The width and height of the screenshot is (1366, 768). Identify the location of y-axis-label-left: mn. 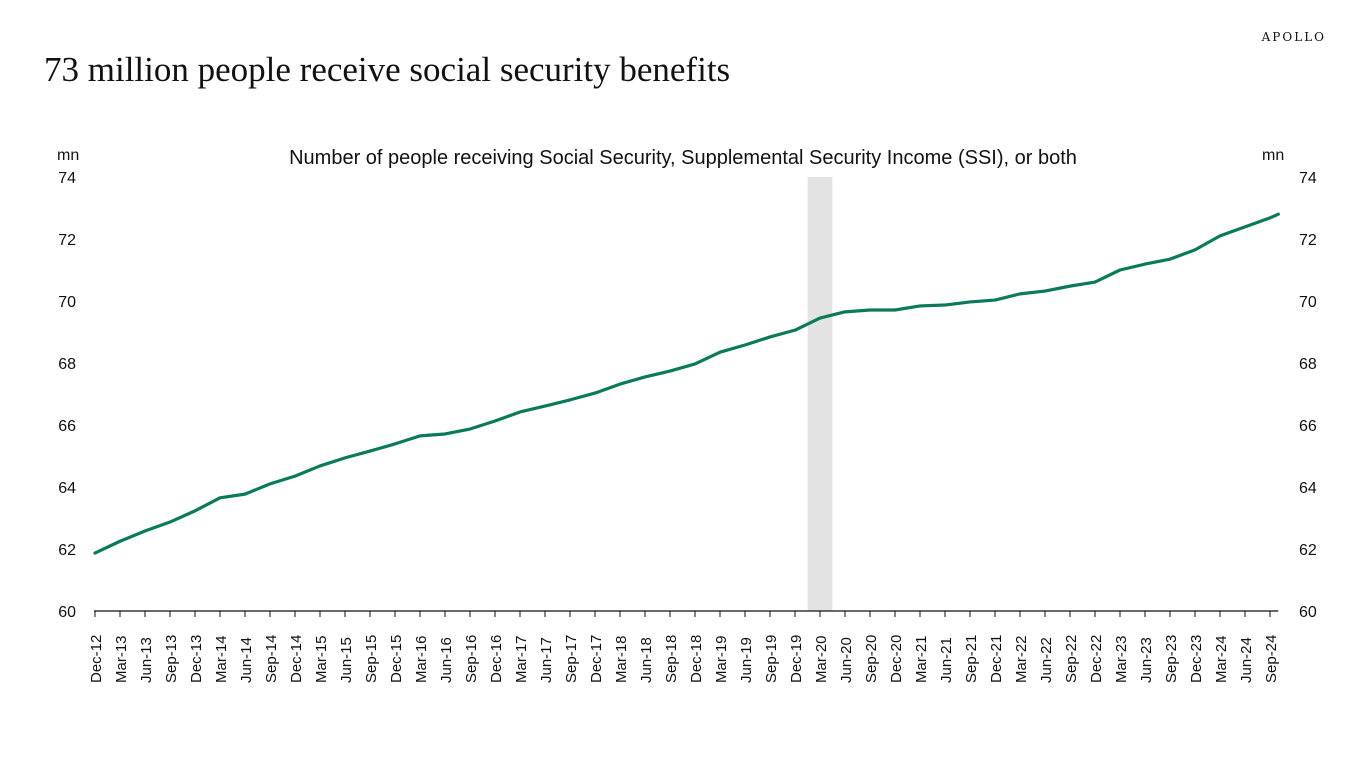
(68, 155).